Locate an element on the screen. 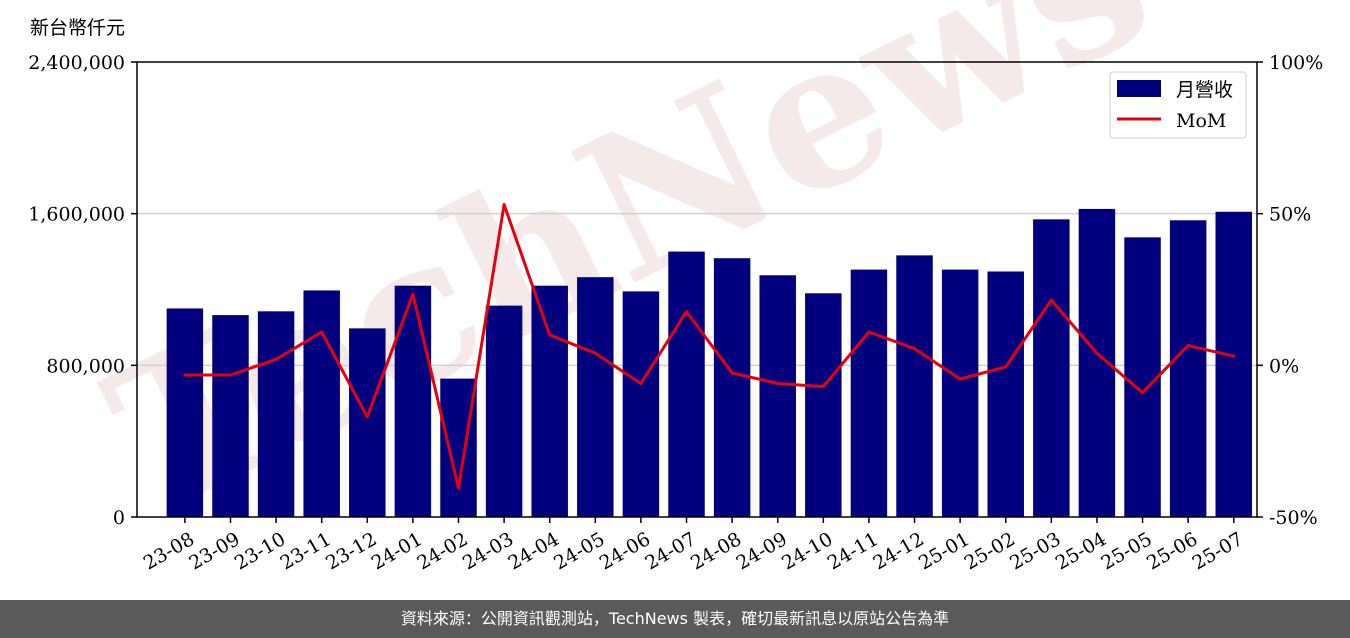  x-tick-label: 25-04 is located at coordinates (1081, 551).